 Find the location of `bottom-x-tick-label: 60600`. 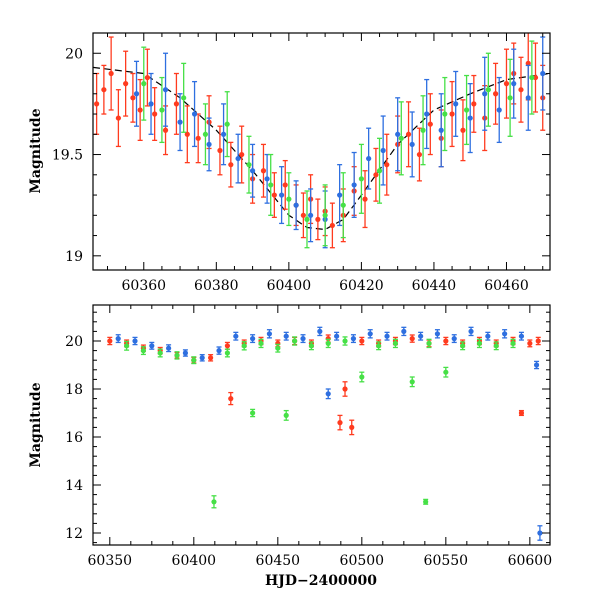

bottom-x-tick-label: 60600 is located at coordinates (530, 561).